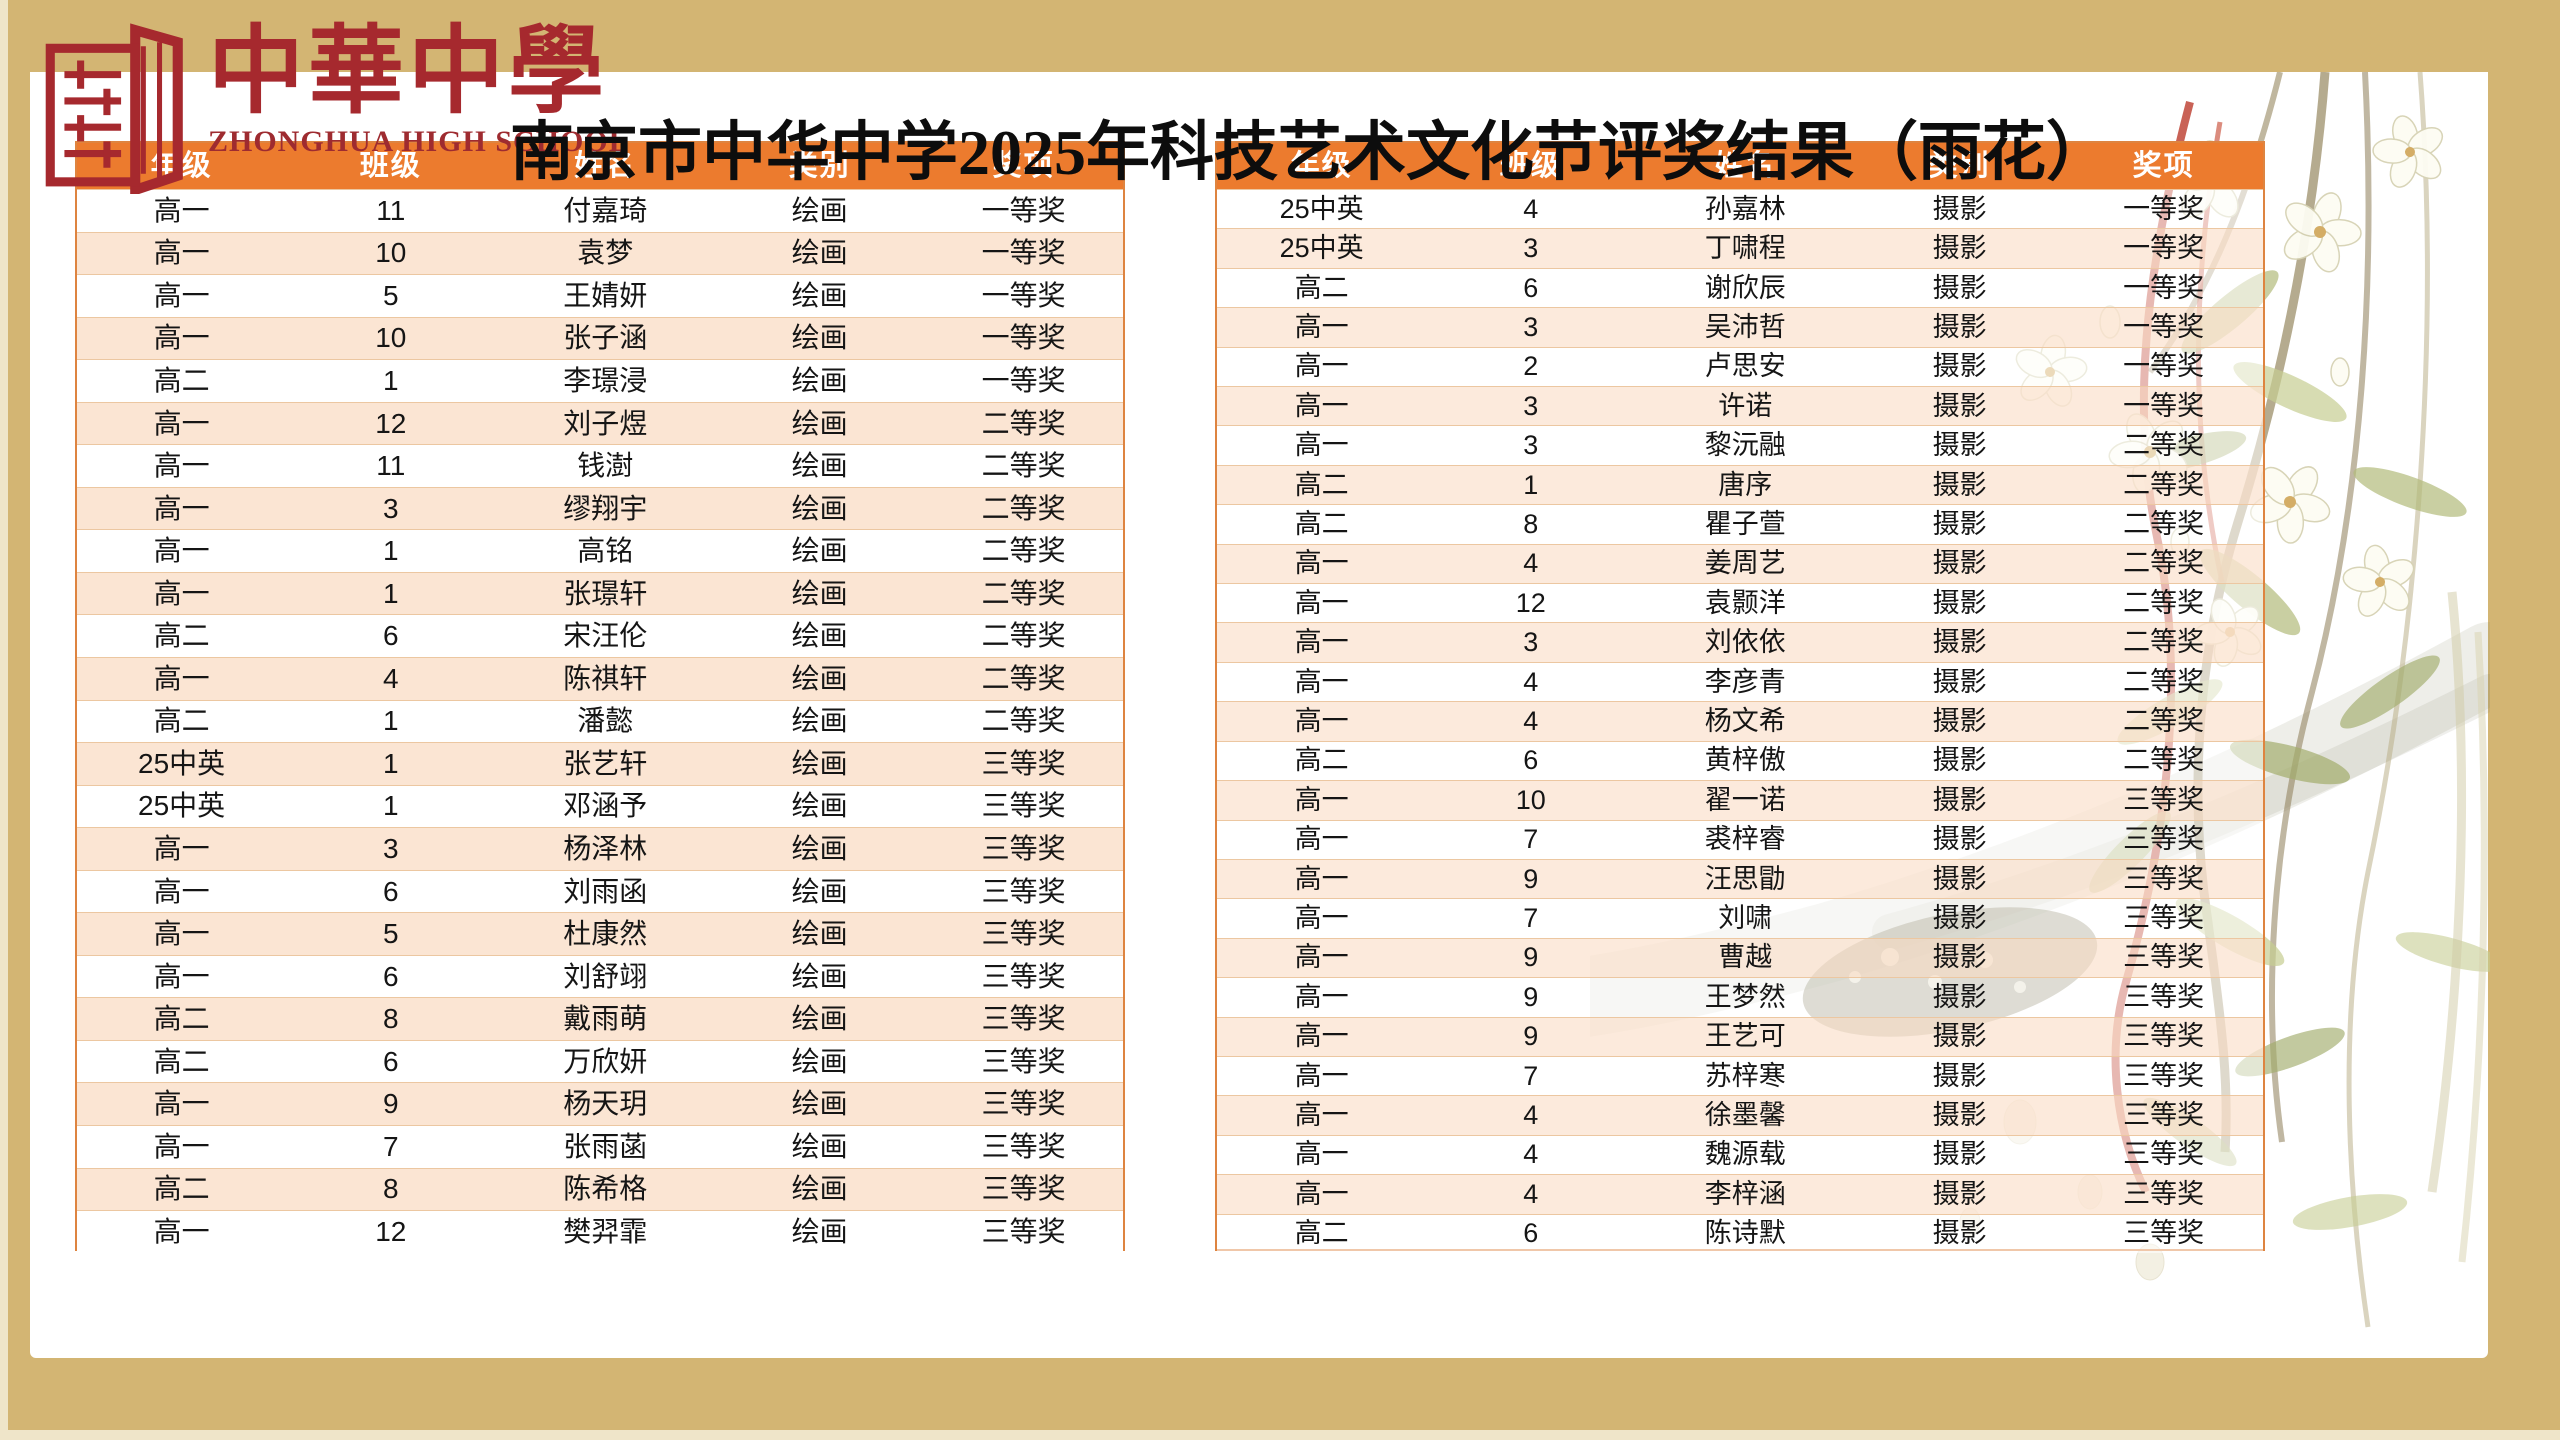 This screenshot has width=2560, height=1440. Describe the element at coordinates (391, 338) in the screenshot. I see `table-cell: 10` at that location.